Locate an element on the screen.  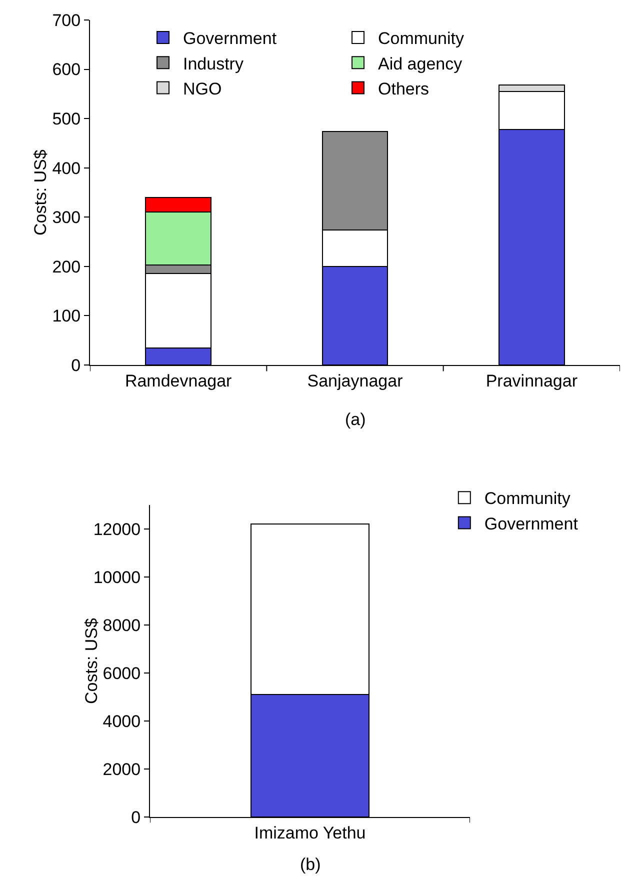
y-tick-label: 500 is located at coordinates (66, 119).